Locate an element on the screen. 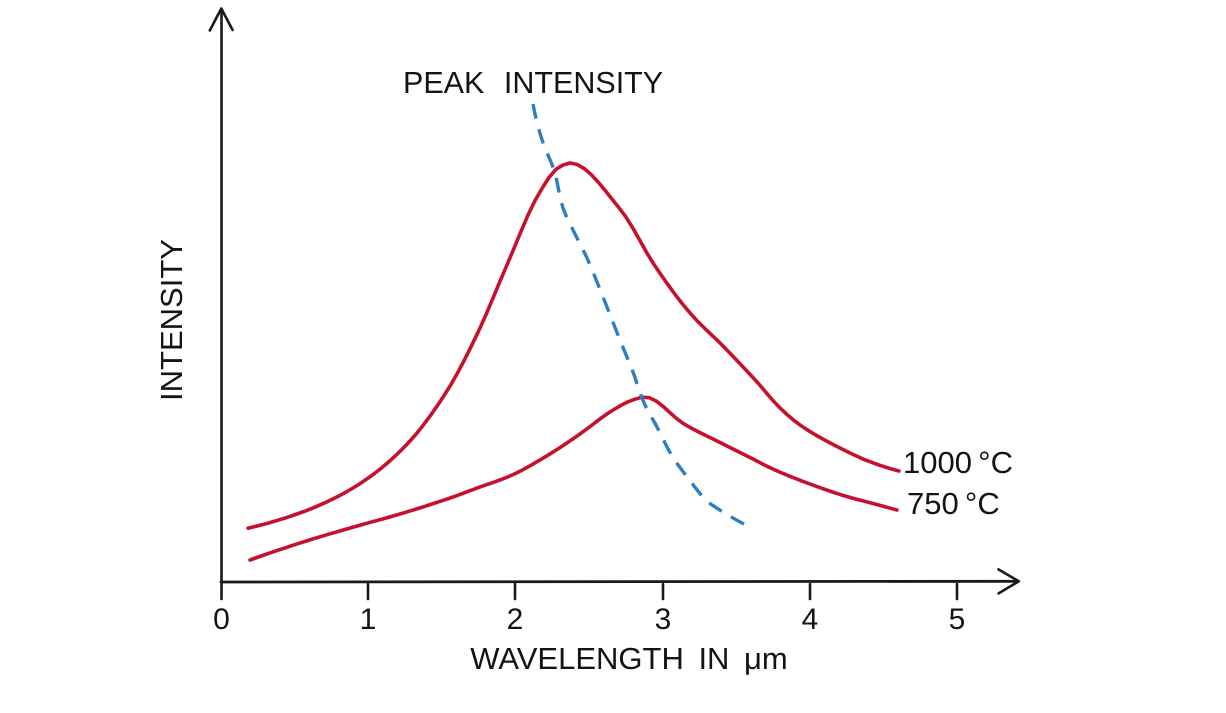 This screenshot has width=1226, height=713. svg-text: 4 is located at coordinates (810, 619).